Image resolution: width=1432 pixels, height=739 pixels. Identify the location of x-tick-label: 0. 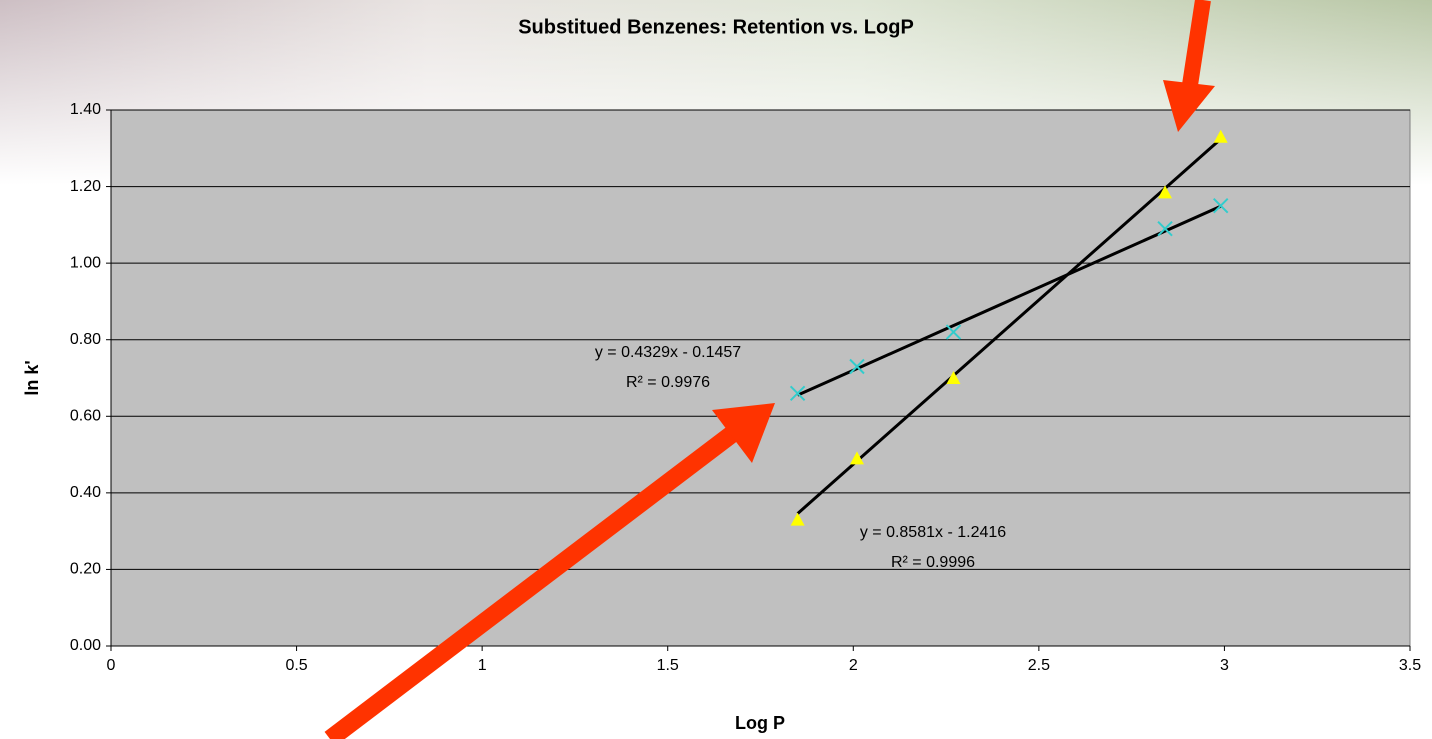
(111, 665).